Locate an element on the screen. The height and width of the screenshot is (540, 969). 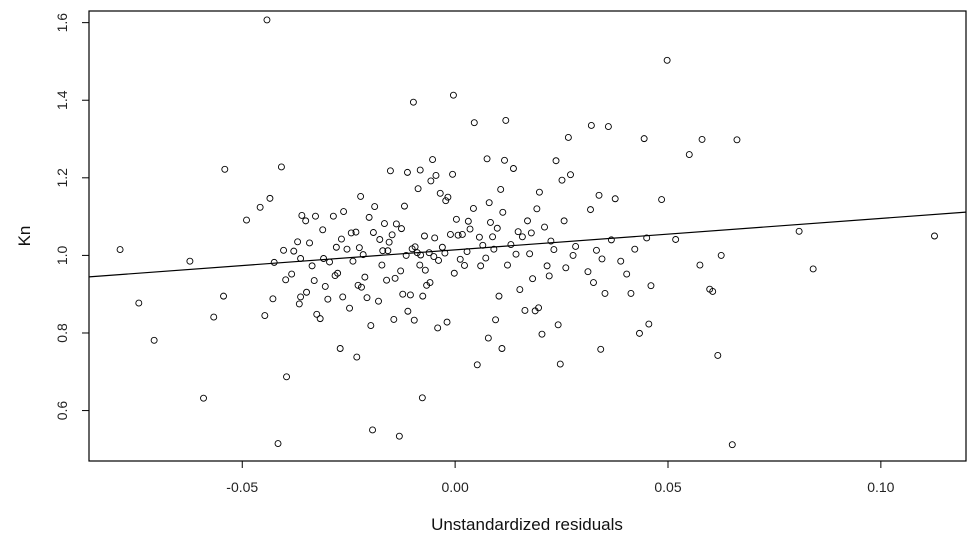
y-tick-label: 1.0 is located at coordinates (62, 255).